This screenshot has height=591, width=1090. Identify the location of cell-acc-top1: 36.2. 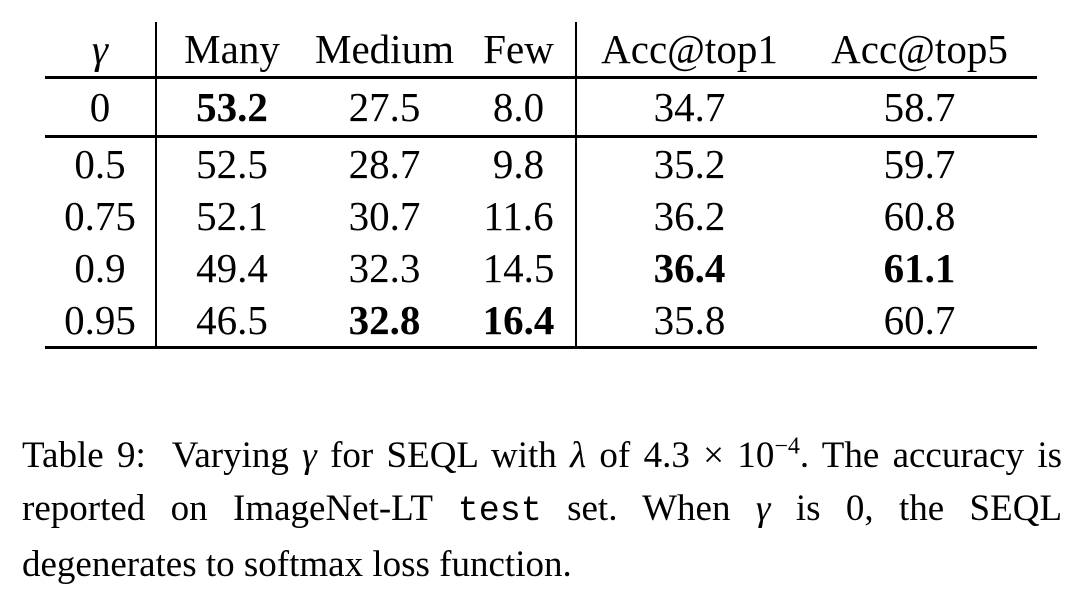
(689, 215).